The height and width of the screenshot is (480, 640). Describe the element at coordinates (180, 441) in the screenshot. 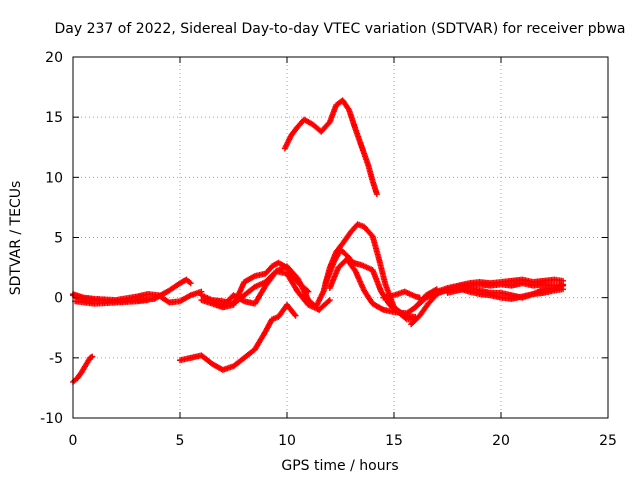

I see `x-tick-label: 5` at that location.